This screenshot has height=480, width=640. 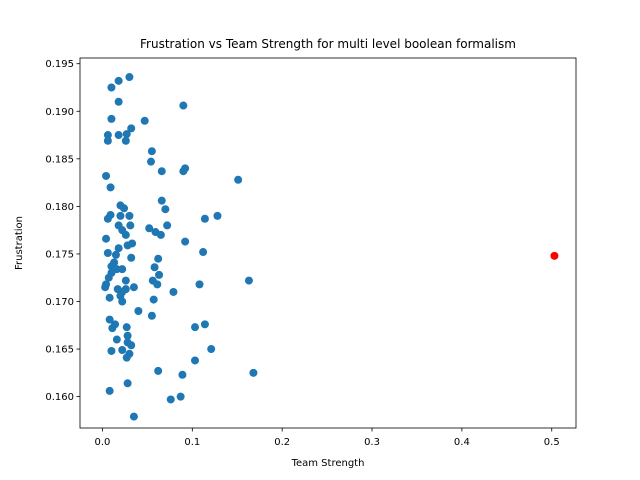 What do you see at coordinates (59, 64) in the screenshot?
I see `y-tick-label: 0.195` at bounding box center [59, 64].